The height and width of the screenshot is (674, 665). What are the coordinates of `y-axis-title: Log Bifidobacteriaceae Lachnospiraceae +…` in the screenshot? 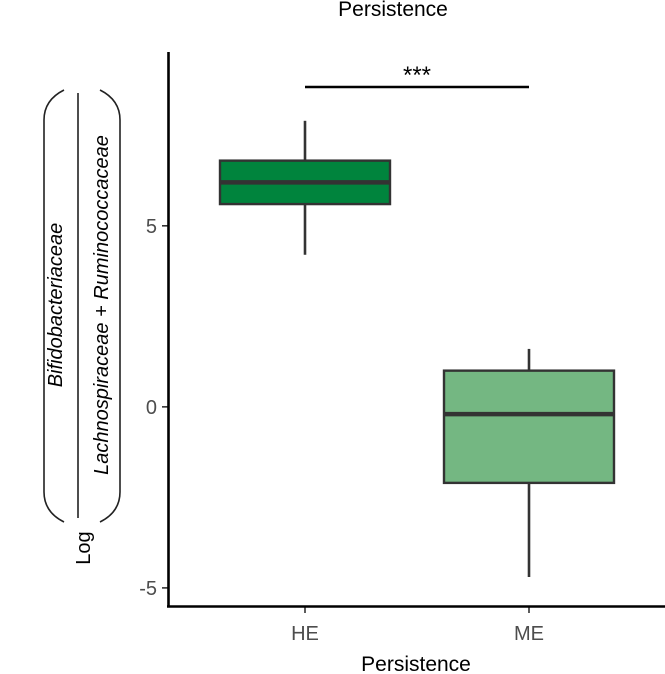 It's located at (82, 327).